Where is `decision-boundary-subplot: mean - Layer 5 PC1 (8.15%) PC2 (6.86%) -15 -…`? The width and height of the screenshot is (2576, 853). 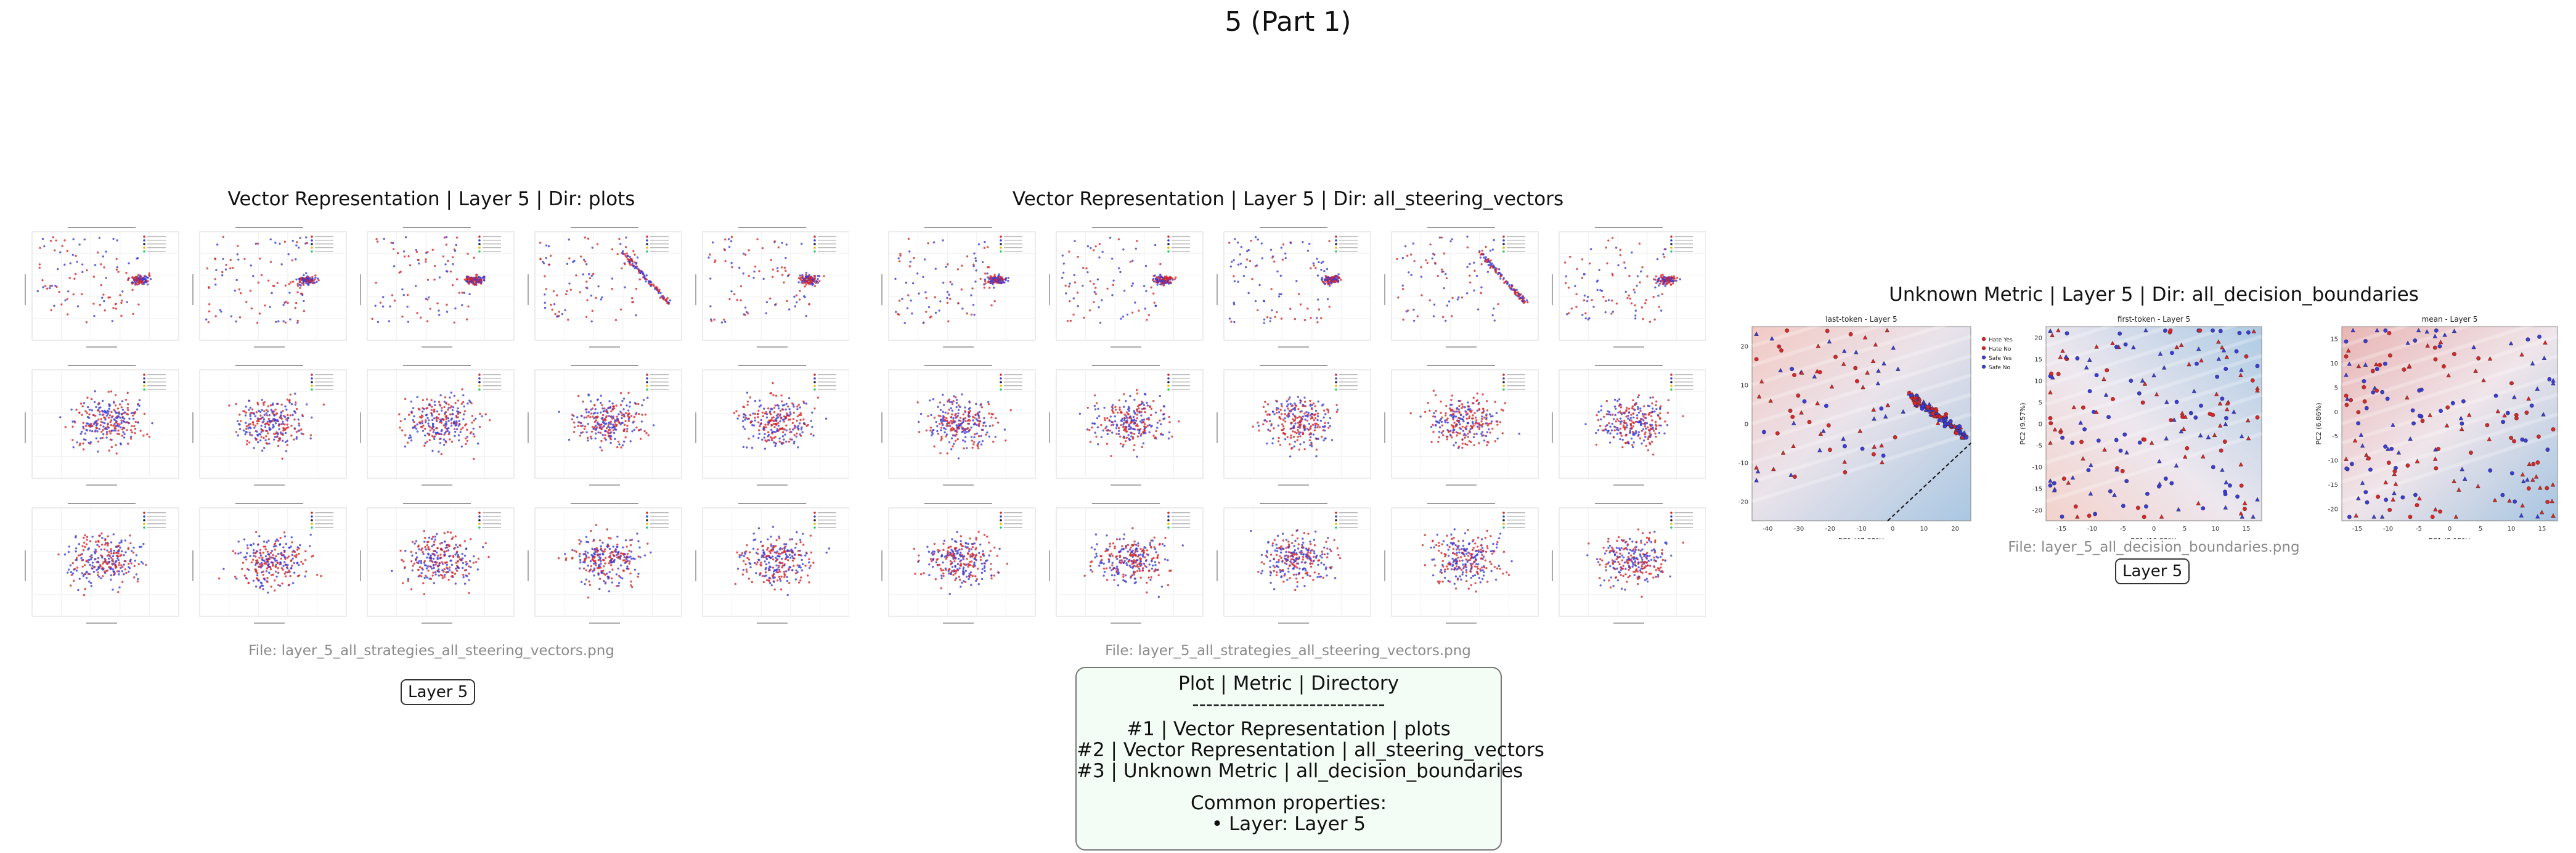
decision-boundary-subplot: mean - Layer 5 PC1 (8.15%) PC2 (6.86%) -15 -… is located at coordinates (2436, 425).